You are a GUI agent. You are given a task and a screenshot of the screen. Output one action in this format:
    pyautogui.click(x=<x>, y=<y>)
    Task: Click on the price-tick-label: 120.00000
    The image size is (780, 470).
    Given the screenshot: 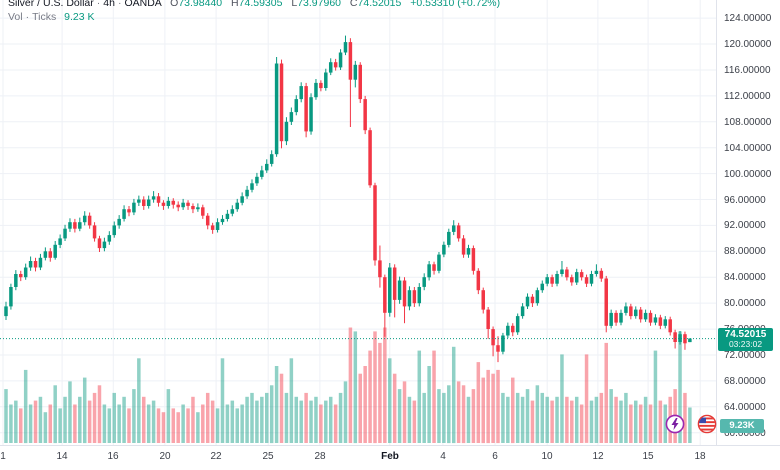 What is the action you would take?
    pyautogui.click(x=748, y=44)
    